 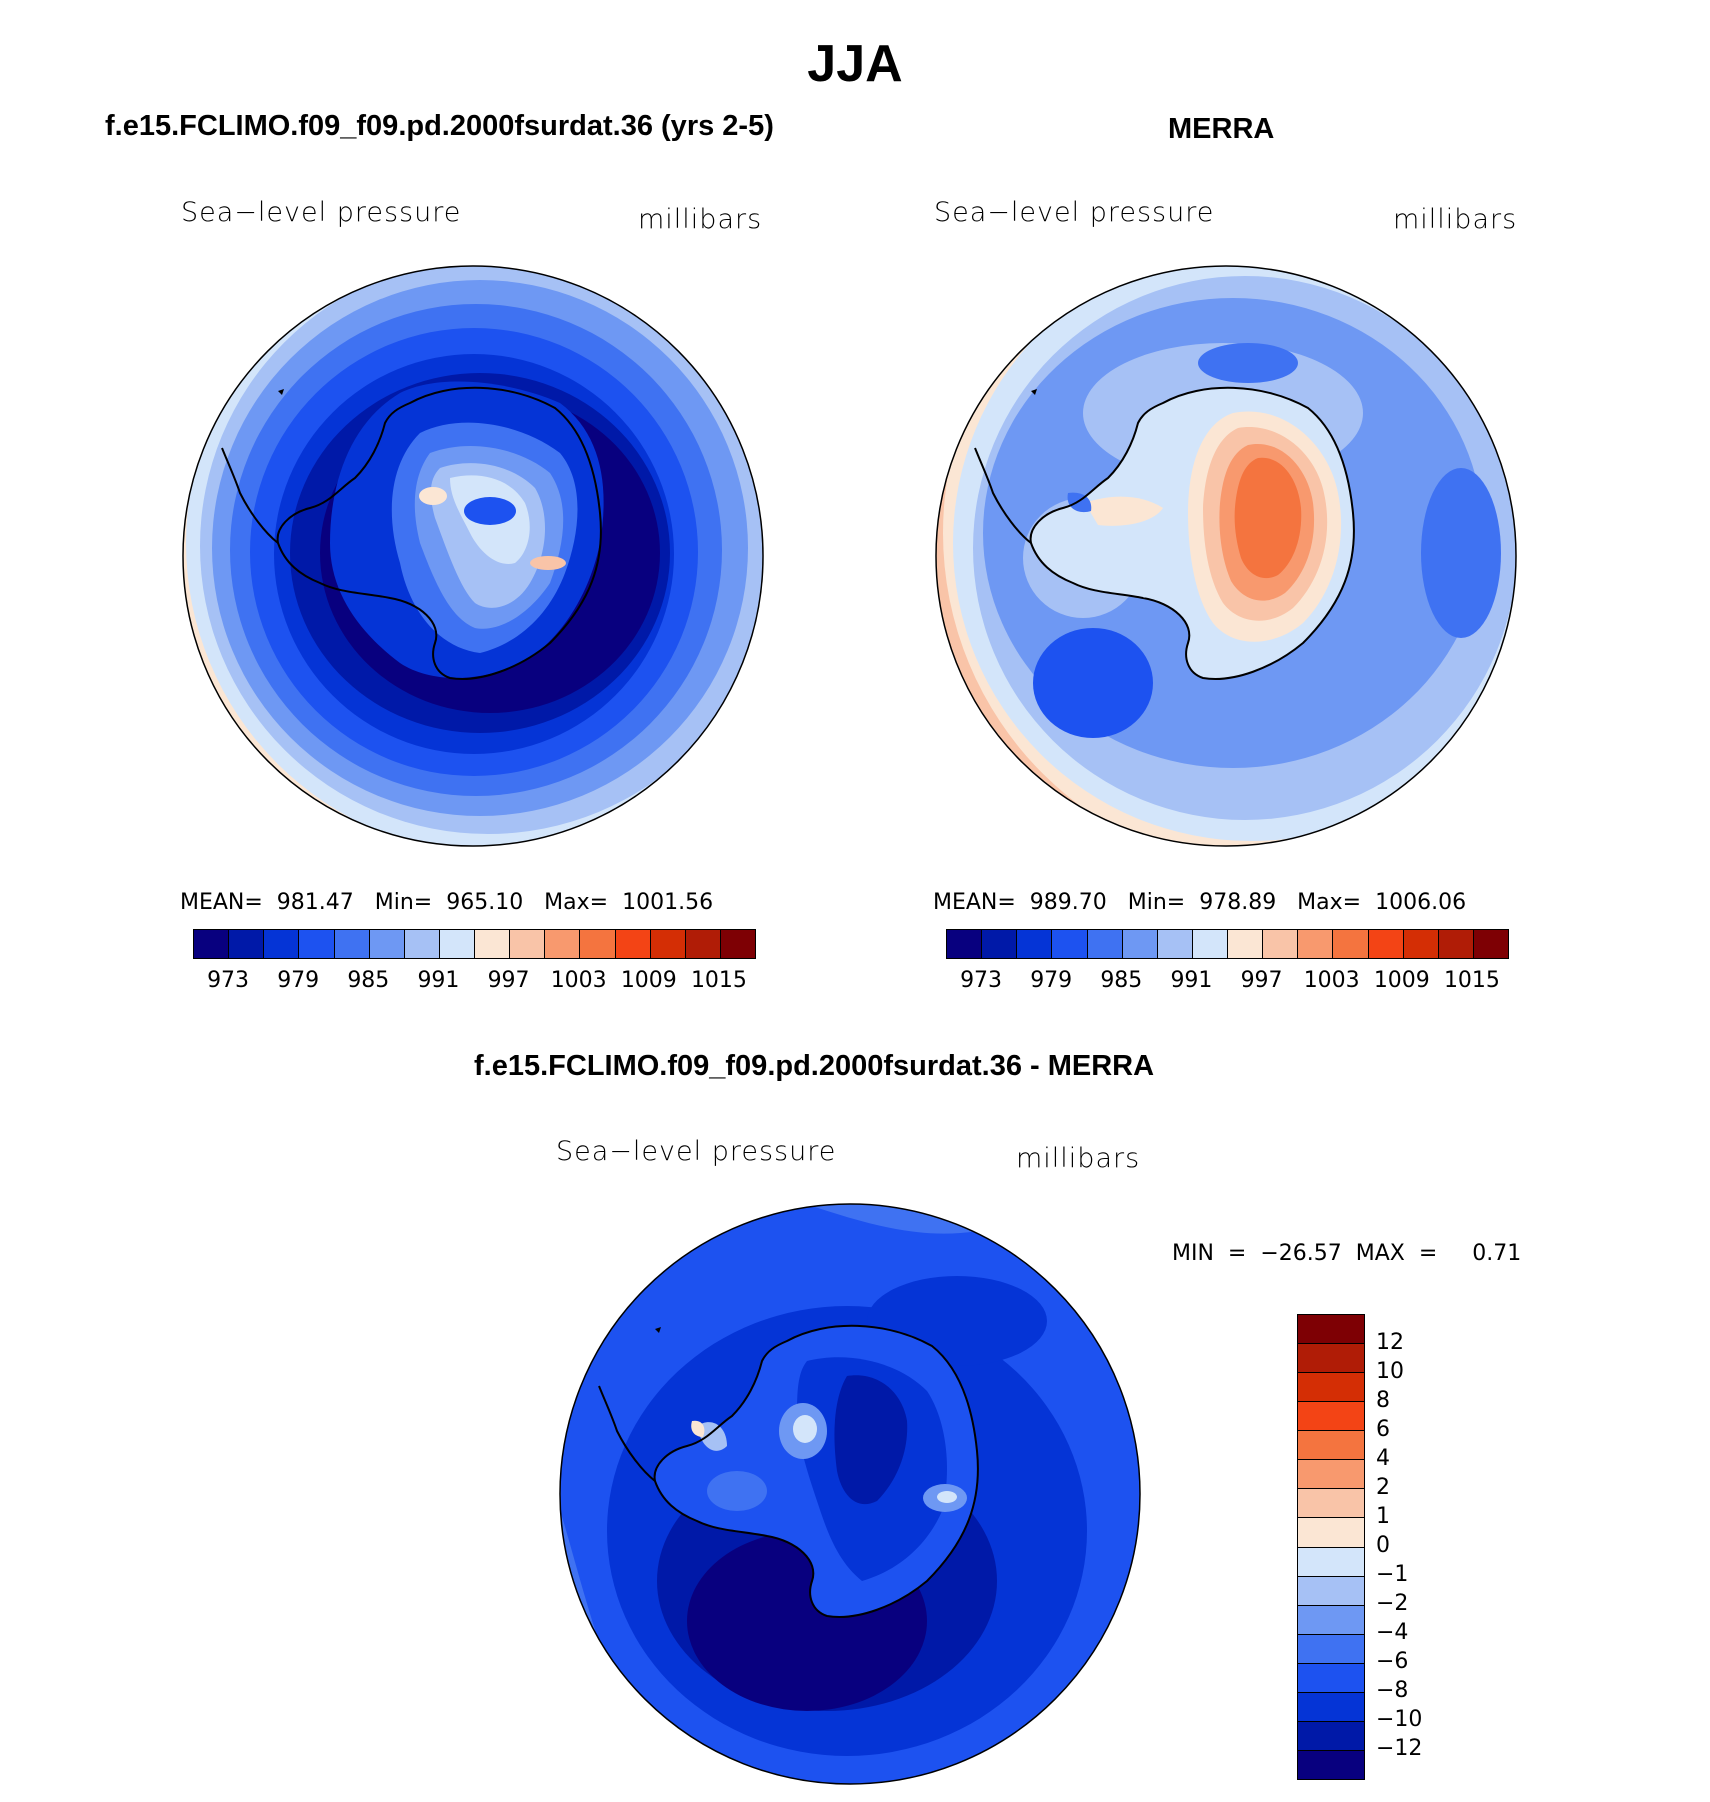 I want to click on panel-1-variable-label: Sea−level pressure, so click(x=321, y=212).